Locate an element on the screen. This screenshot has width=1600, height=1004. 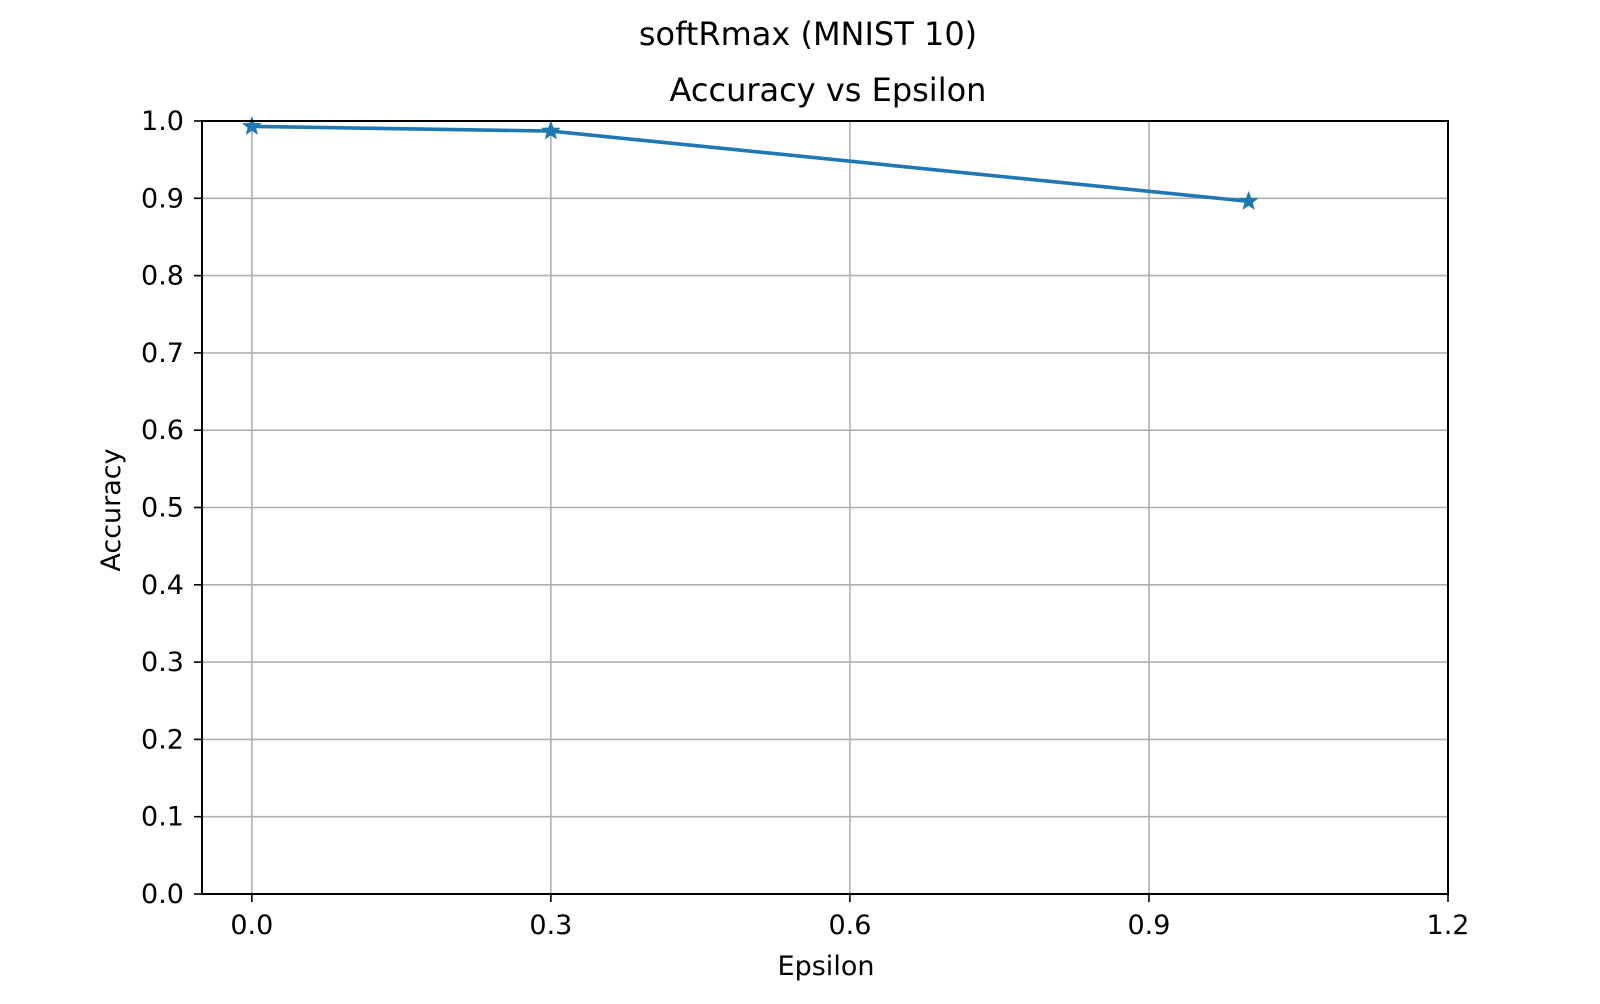
x-tick-label: 0.9 is located at coordinates (1148, 925).